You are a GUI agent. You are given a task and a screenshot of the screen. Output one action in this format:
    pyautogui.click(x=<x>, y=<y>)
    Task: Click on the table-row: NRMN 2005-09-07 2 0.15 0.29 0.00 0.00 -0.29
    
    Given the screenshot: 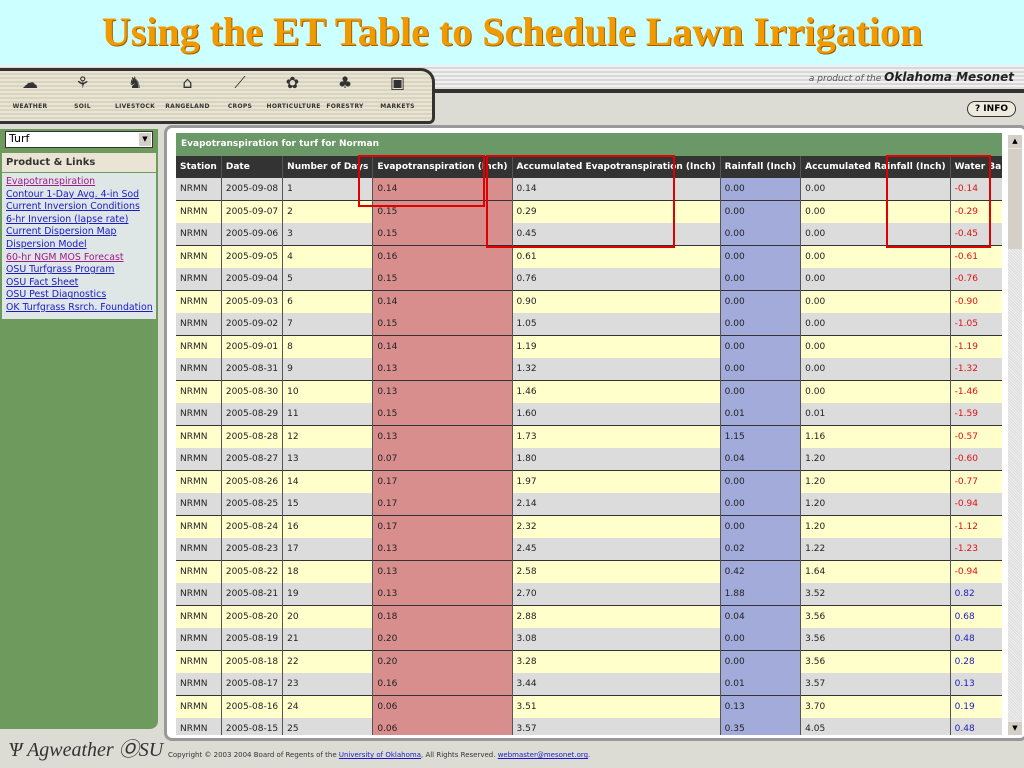 What is the action you would take?
    pyautogui.click(x=589, y=211)
    